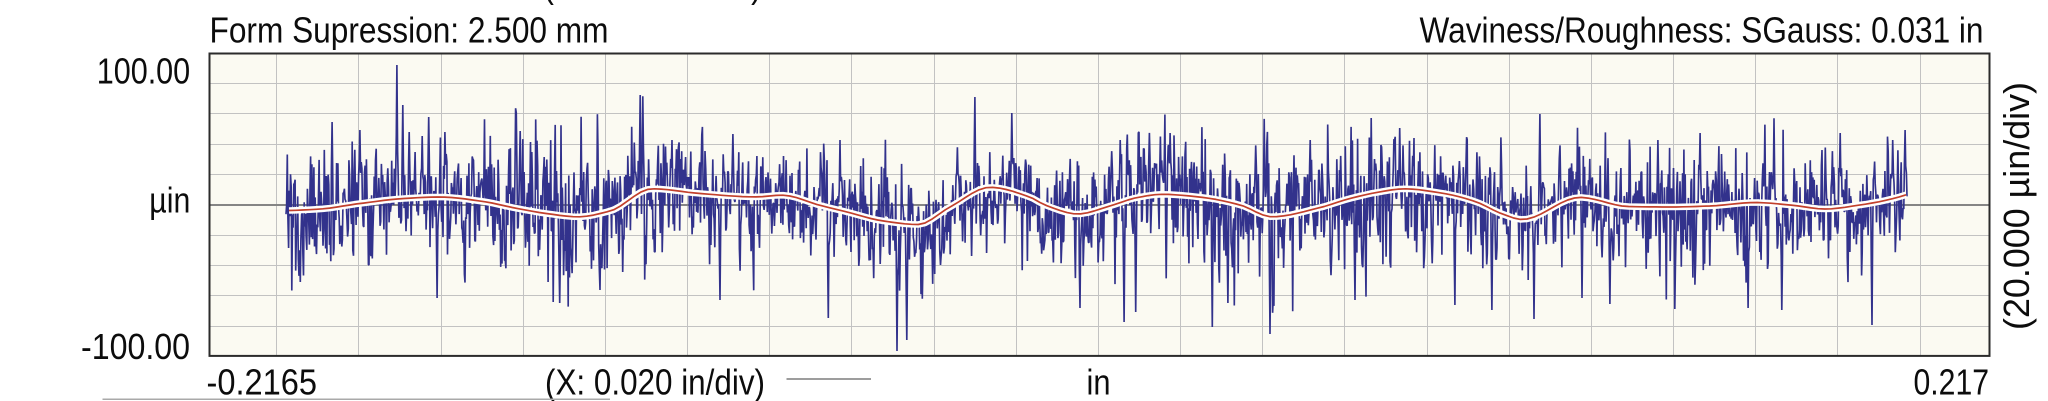  I want to click on svg-text: 100.00, so click(144, 72).